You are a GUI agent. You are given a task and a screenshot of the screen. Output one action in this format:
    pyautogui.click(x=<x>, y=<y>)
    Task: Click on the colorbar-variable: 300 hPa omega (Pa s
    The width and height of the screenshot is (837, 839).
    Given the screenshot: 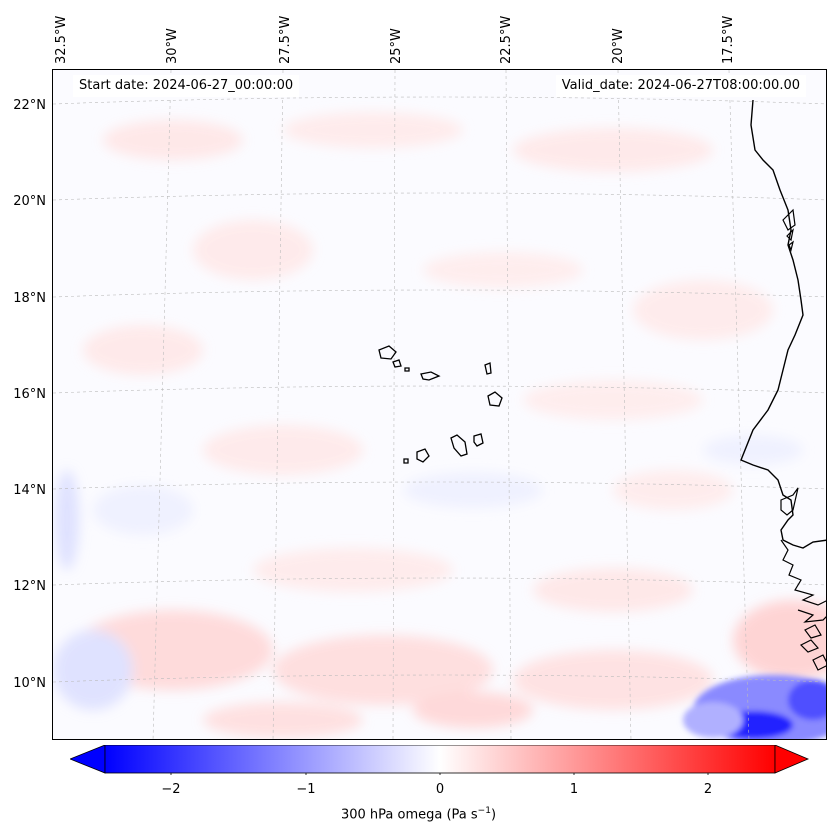 What is the action you would take?
    pyautogui.click(x=409, y=815)
    